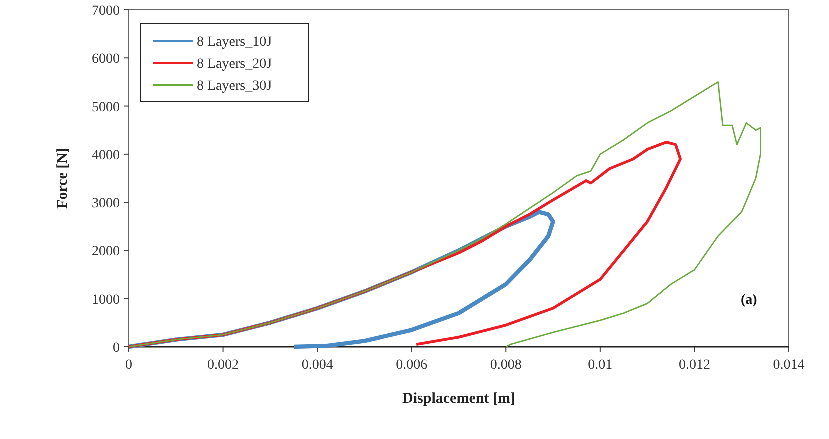  What do you see at coordinates (235, 64) in the screenshot?
I see `legend-label: 8 Layers_20J` at bounding box center [235, 64].